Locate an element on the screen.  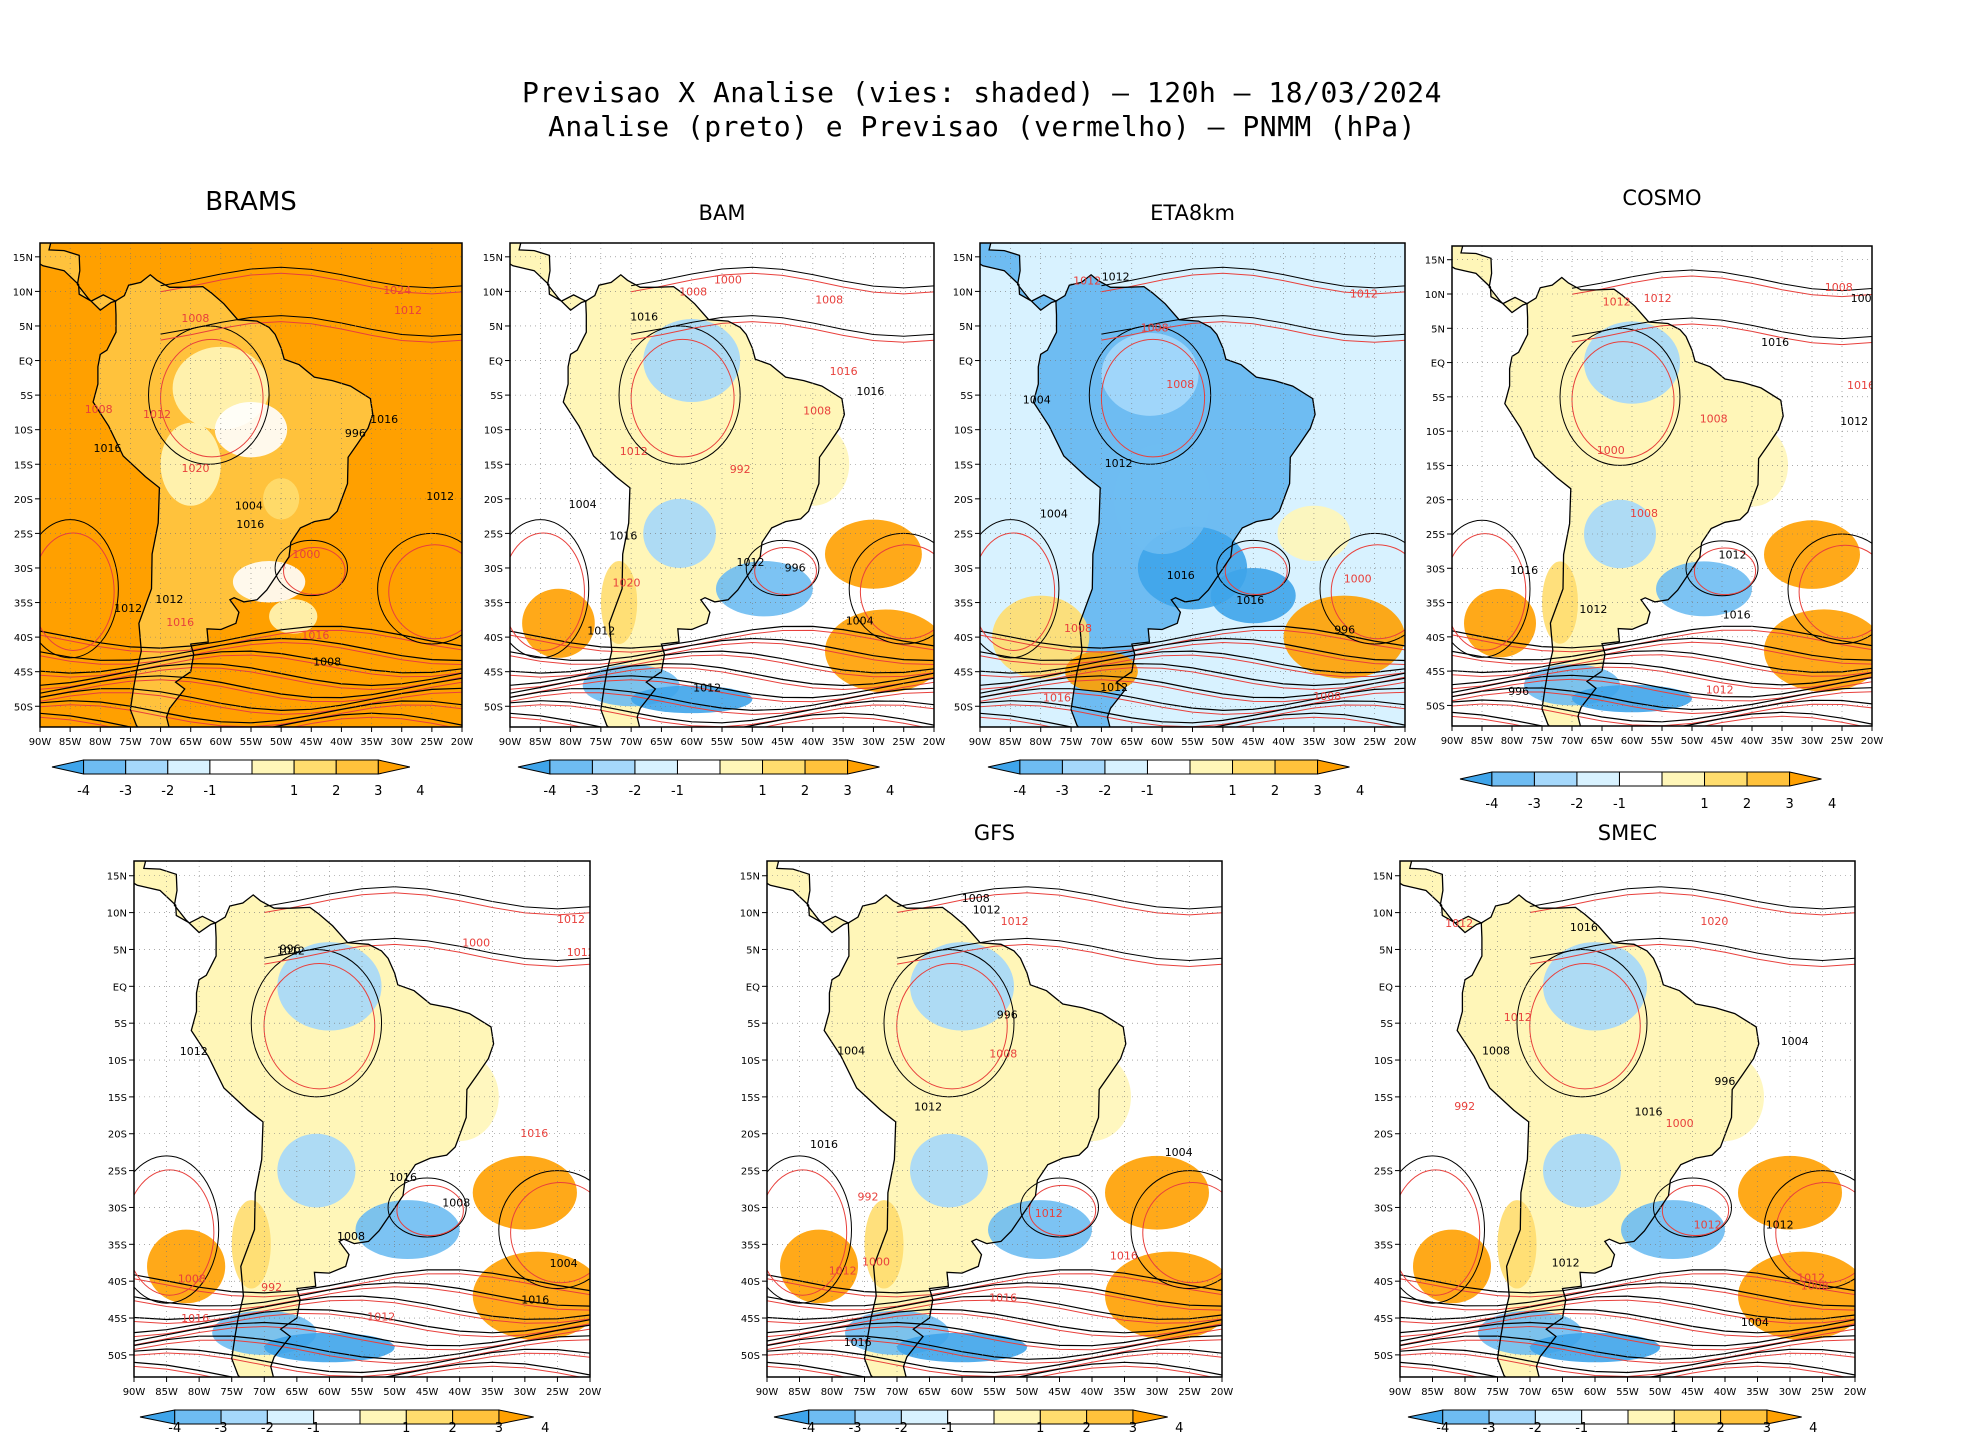
lon-tick-label: 35W is located at coordinates (1757, 1392).